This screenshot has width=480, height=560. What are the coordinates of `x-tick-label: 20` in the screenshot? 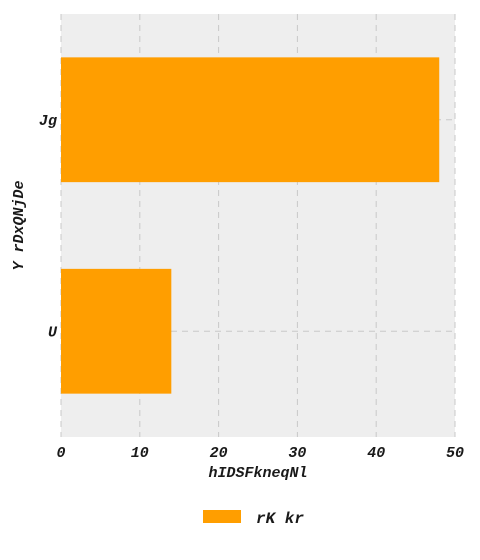 It's located at (219, 453).